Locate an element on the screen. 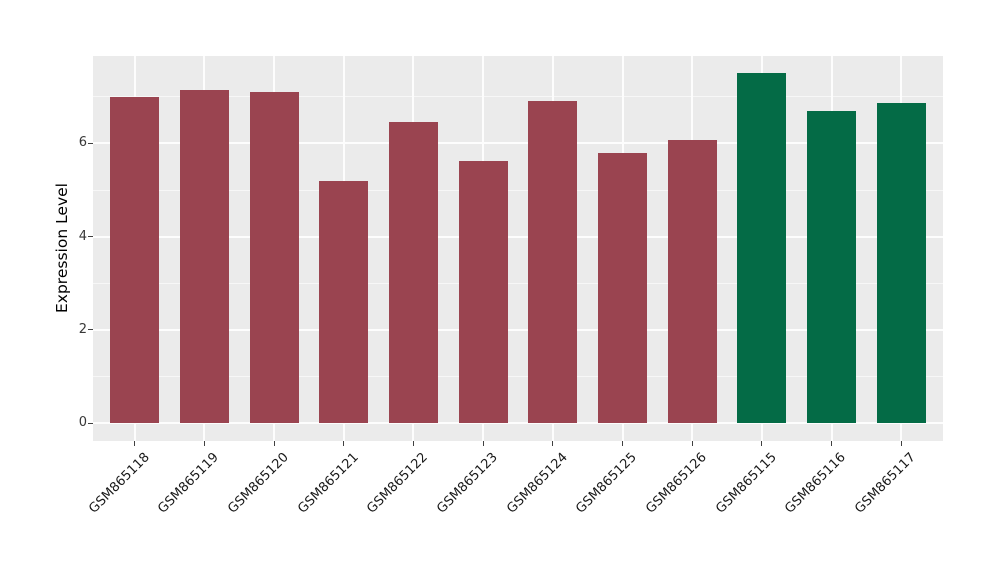 This screenshot has width=1000, height=580. x-tick-label: GSM865123 is located at coordinates (467, 483).